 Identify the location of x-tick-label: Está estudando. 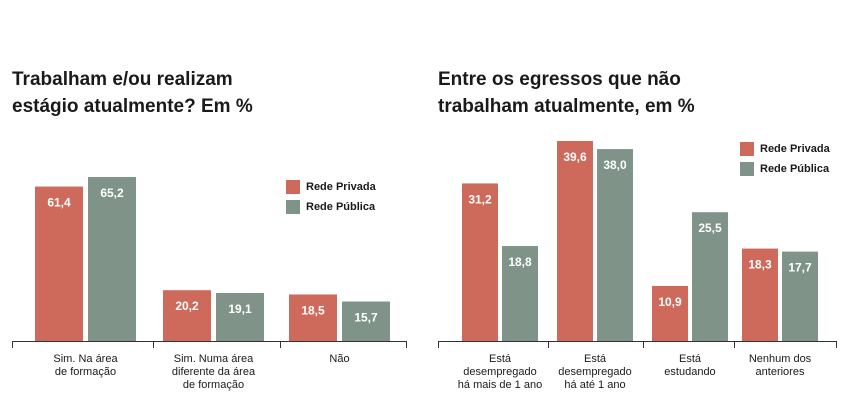
(689, 365).